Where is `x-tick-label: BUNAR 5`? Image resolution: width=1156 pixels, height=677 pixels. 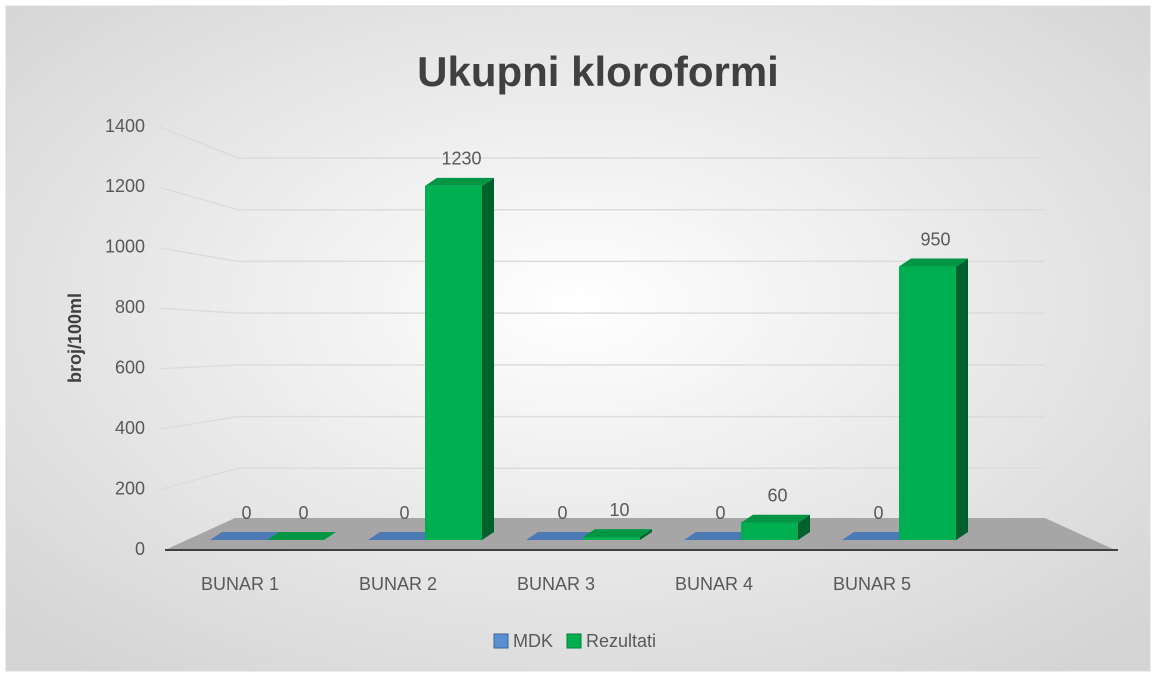 x-tick-label: BUNAR 5 is located at coordinates (872, 584).